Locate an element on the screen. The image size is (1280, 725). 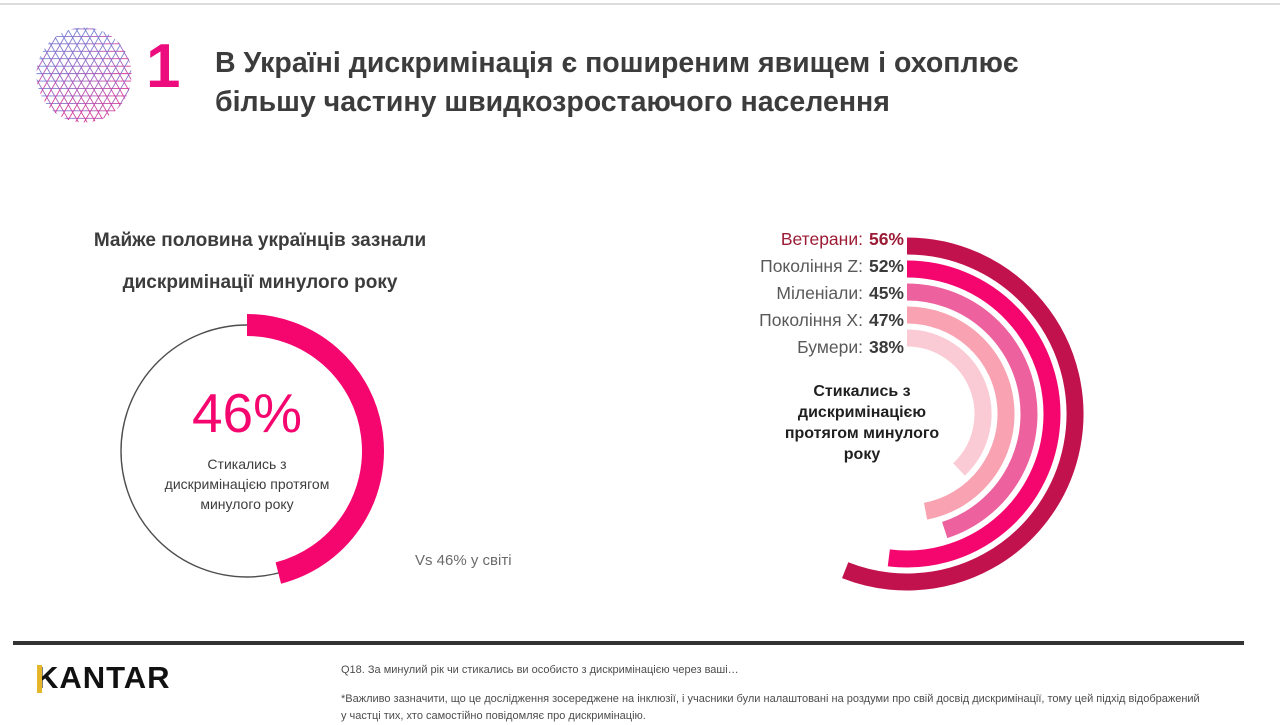
generation-row-2: Міленіали: 45% is located at coordinates (757, 293).